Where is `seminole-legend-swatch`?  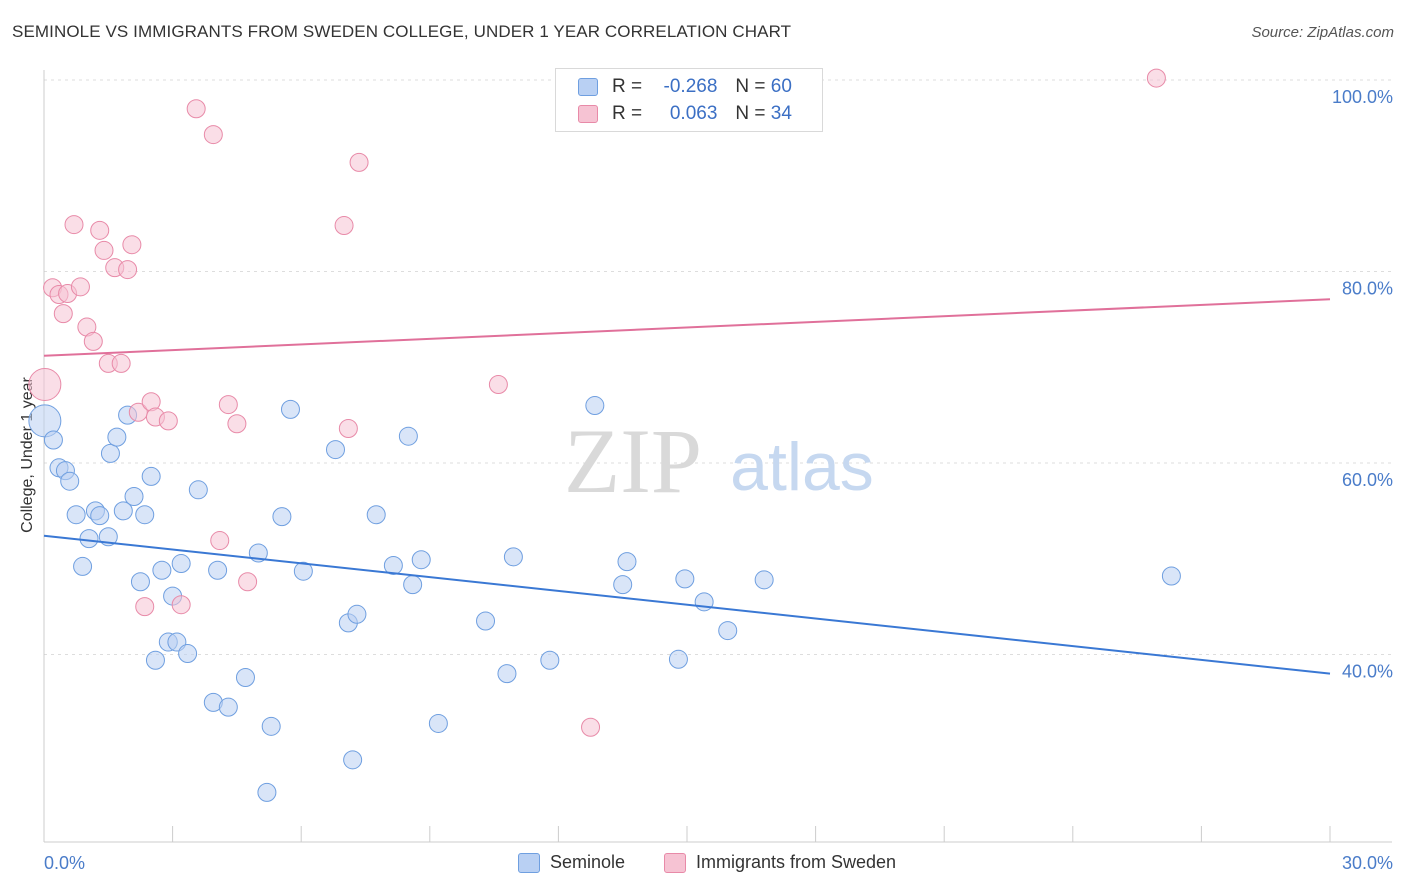
seminole-legend-swatch is located at coordinates (529, 862).